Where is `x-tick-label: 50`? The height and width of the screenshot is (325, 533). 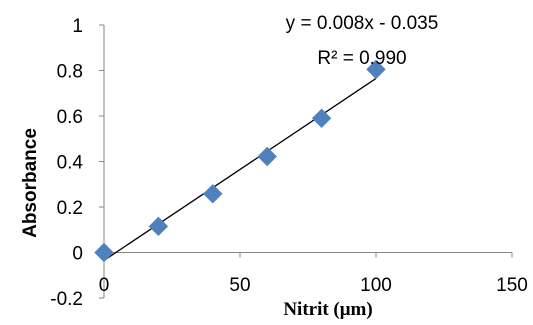
x-tick-label: 50 is located at coordinates (239, 285).